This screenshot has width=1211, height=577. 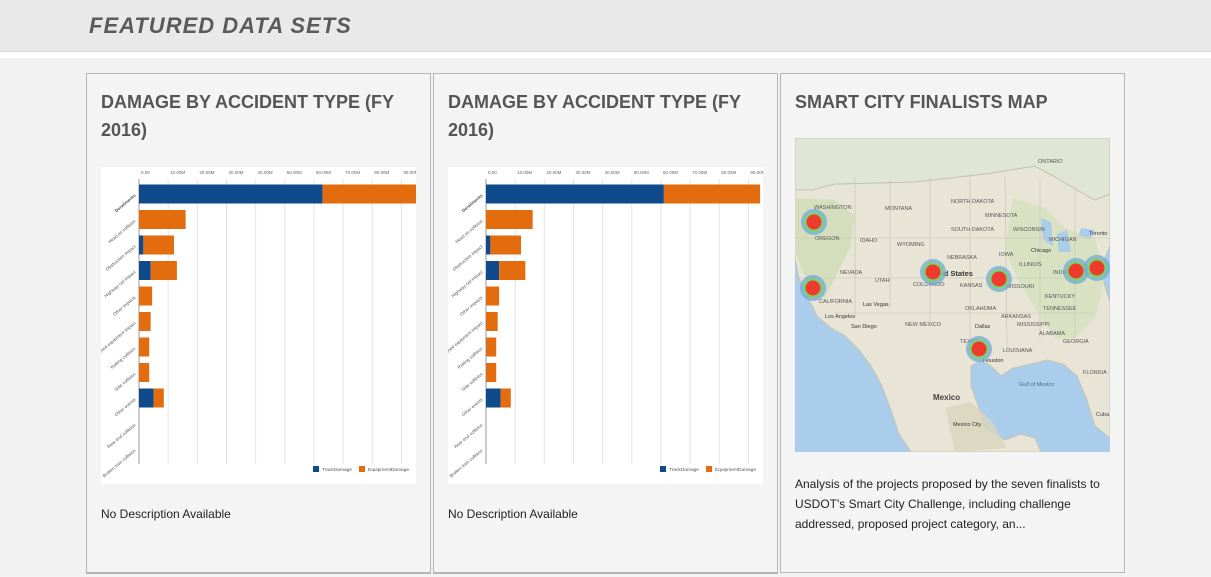 I want to click on map-label: MISSISSIPPI, so click(x=1033, y=325).